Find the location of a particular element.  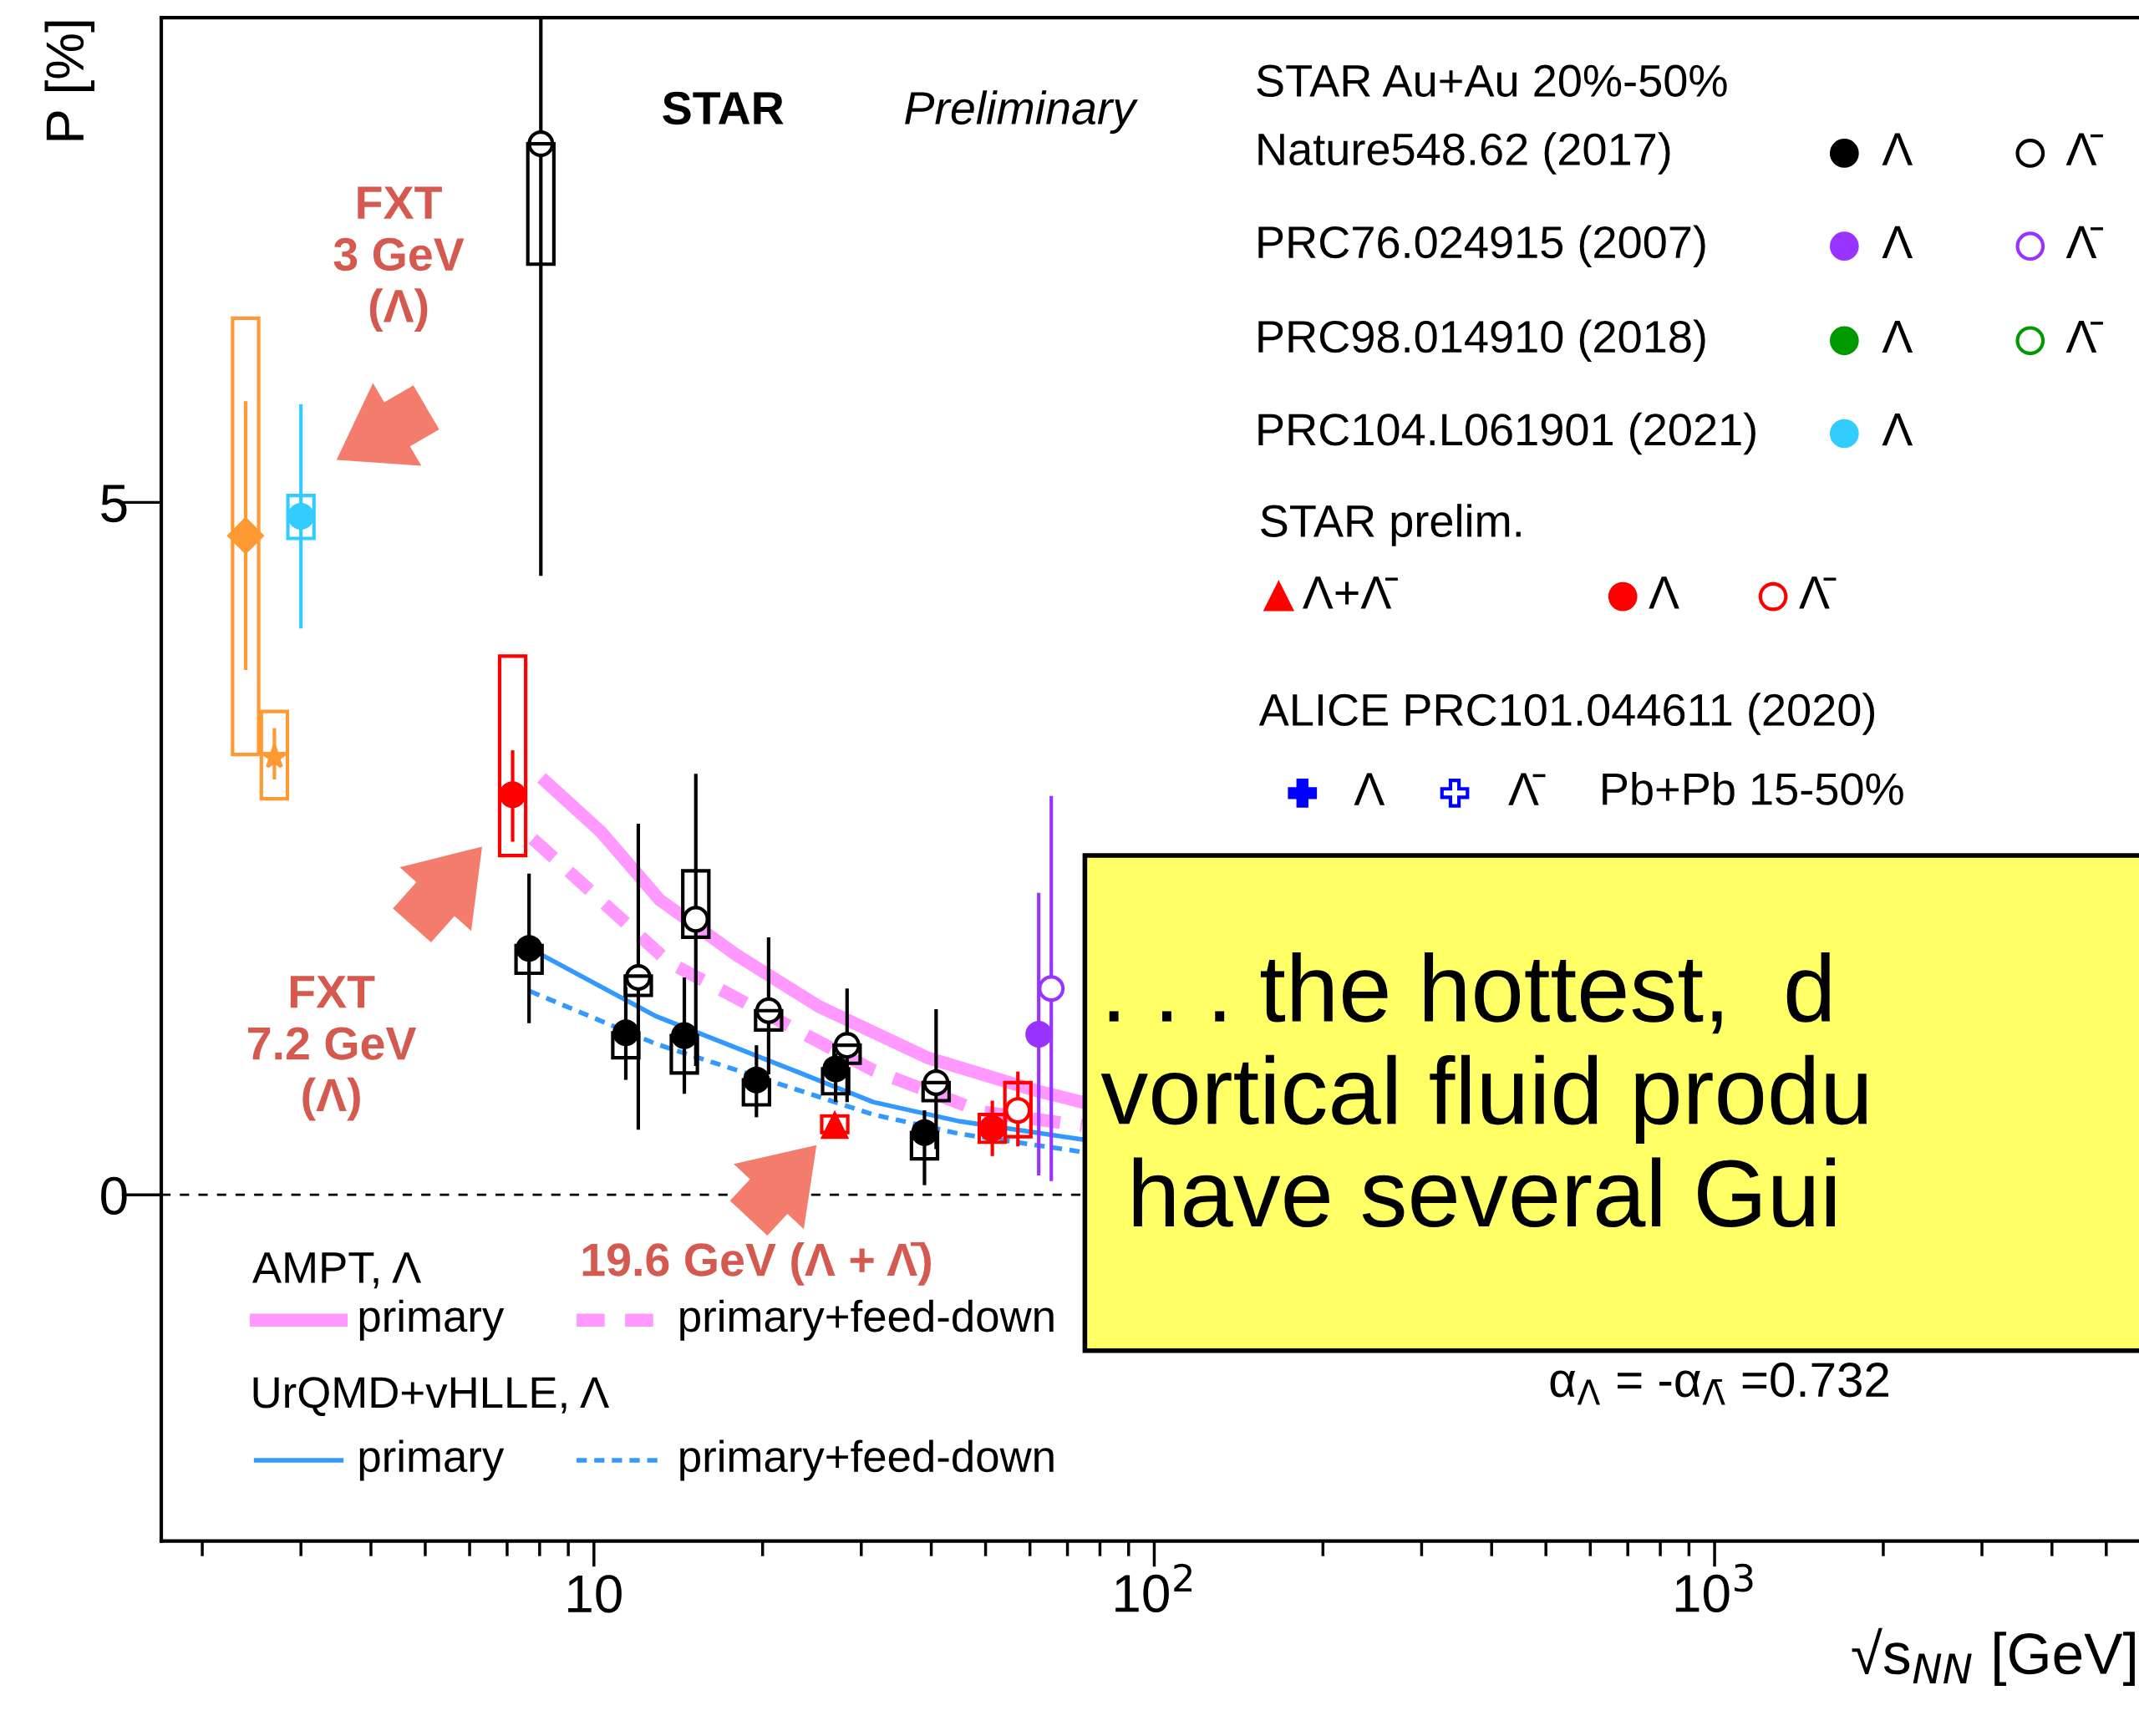

annotation: FXT 3 GeV (Λ) is located at coordinates (399, 259).